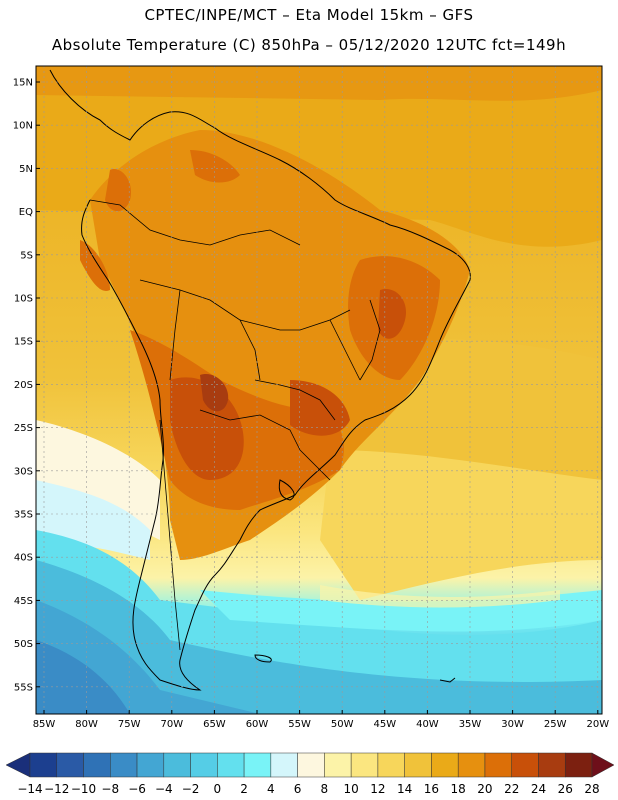 This screenshot has height=800, width=618. What do you see at coordinates (86, 724) in the screenshot?
I see `lon-label: 80W` at bounding box center [86, 724].